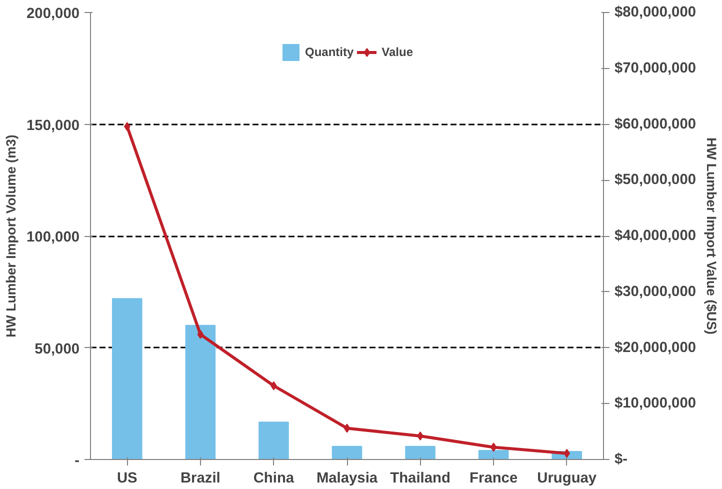  What do you see at coordinates (655, 404) in the screenshot?
I see `y2-tick-label: $10,000,000` at bounding box center [655, 404].